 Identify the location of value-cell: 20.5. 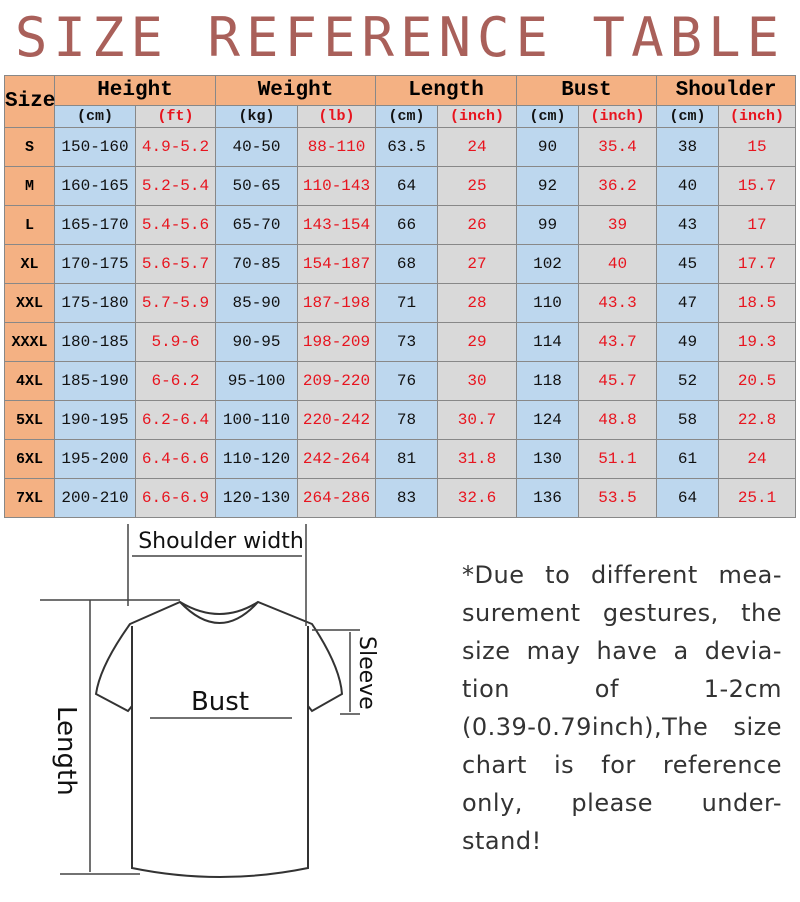
(757, 381).